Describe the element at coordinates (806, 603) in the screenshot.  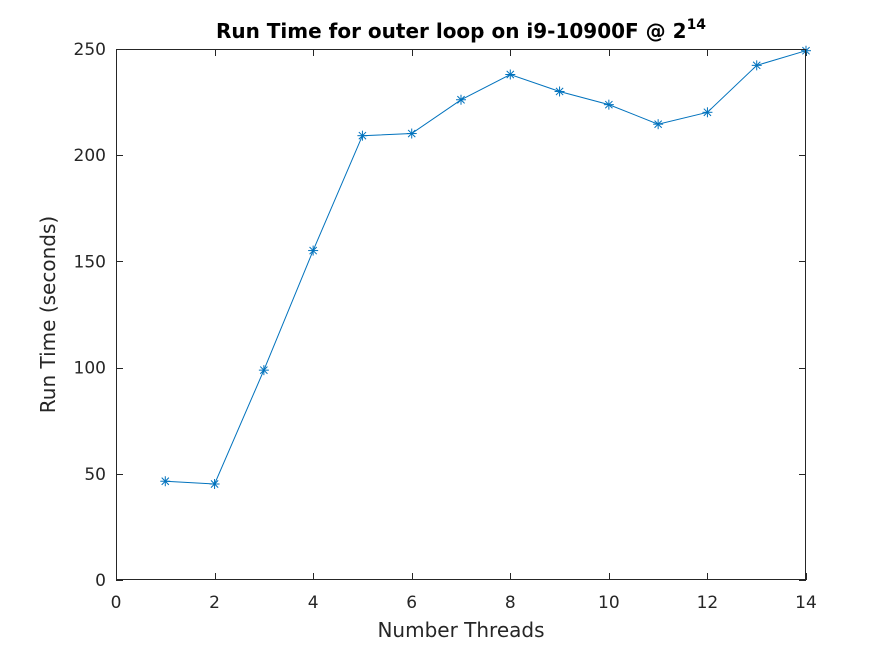
I see `x-tick-label: 14` at that location.